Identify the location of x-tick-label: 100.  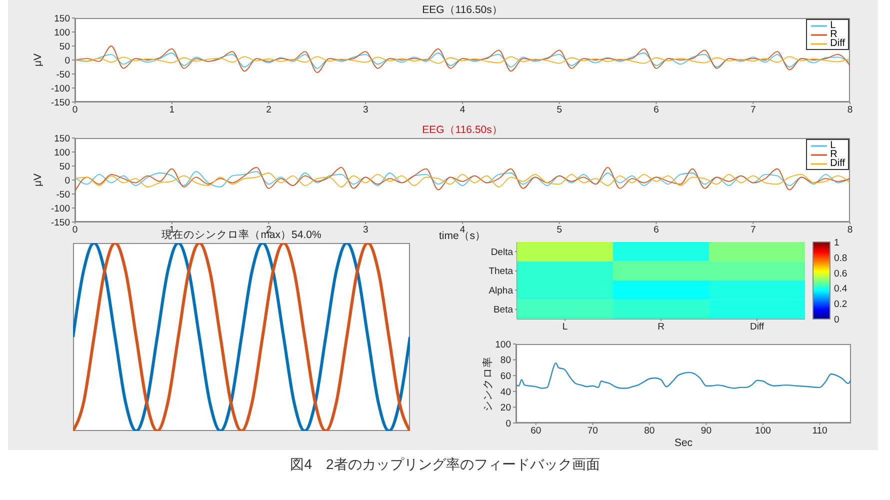
(763, 431).